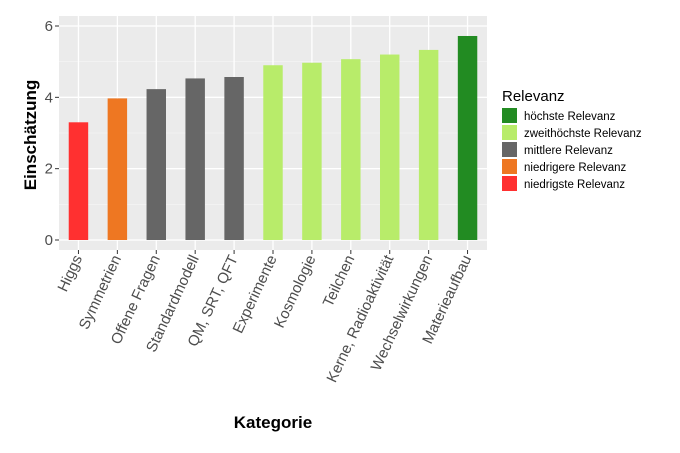  What do you see at coordinates (49, 26) in the screenshot?
I see `y-tick-label: 6` at bounding box center [49, 26].